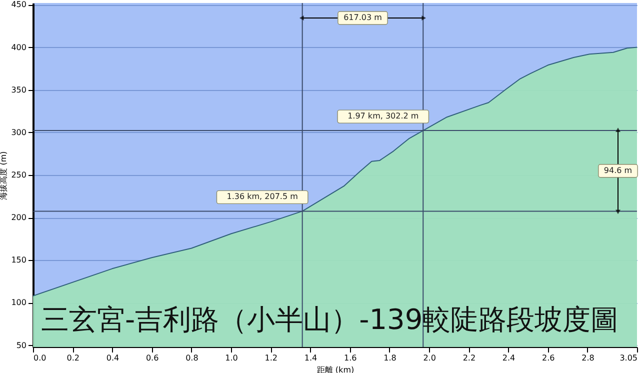 This screenshot has width=640, height=373. I want to click on x-tick-label: 3.05, so click(629, 358).